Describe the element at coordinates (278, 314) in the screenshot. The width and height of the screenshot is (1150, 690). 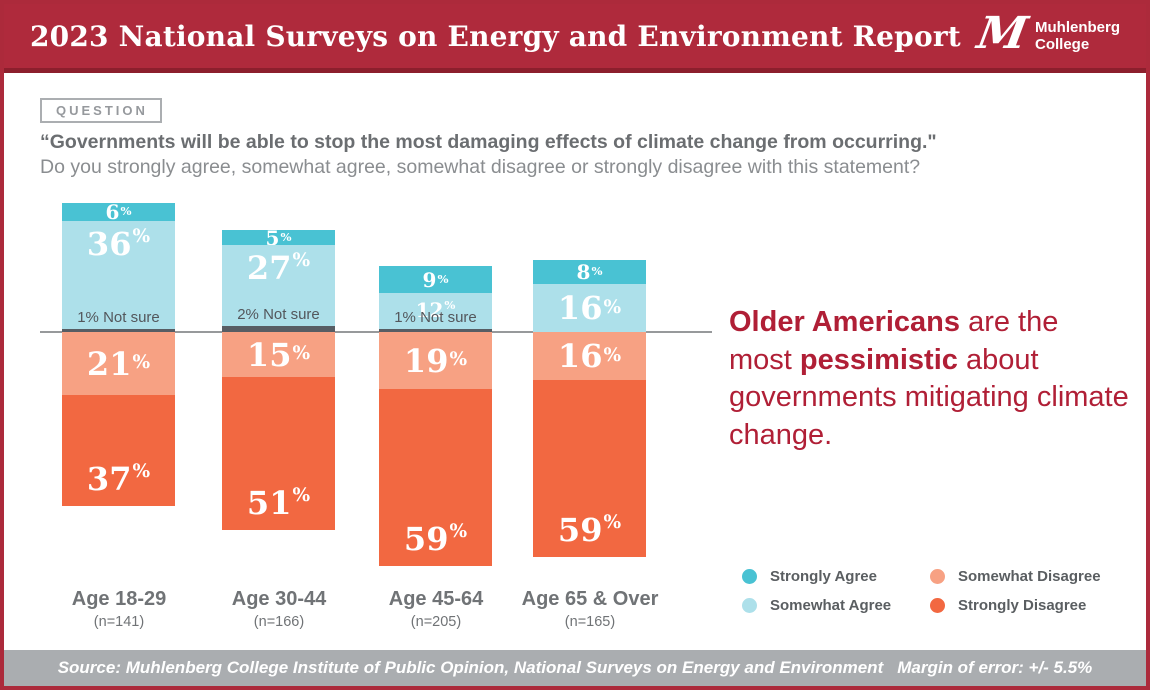
I see `not-sure-label: 2% Not sure` at that location.